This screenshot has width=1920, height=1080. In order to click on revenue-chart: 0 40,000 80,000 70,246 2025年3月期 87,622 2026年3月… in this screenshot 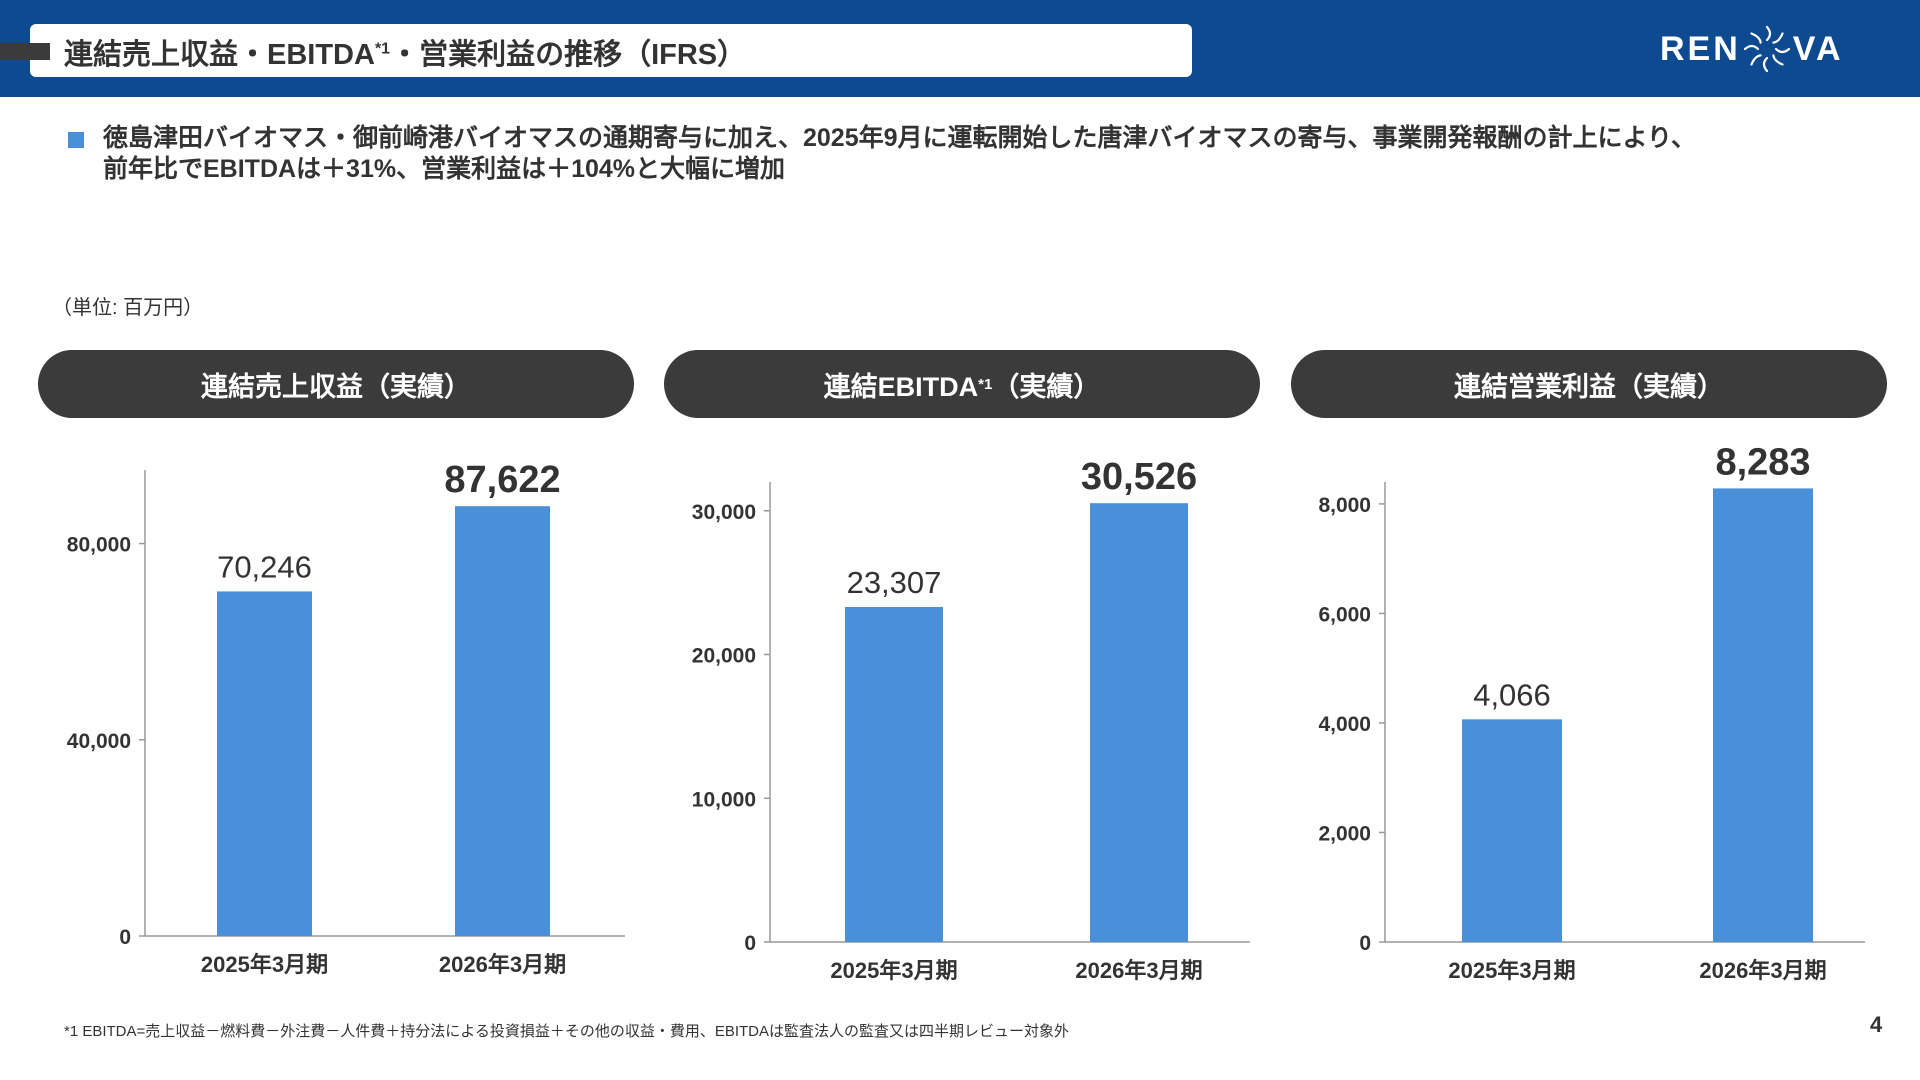, I will do `click(346, 718)`.